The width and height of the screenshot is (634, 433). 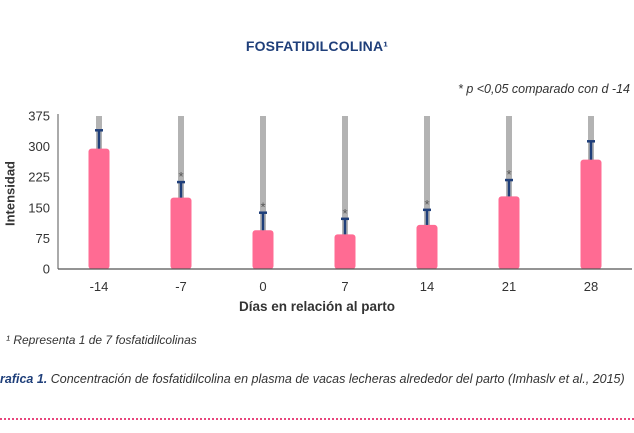 What do you see at coordinates (344, 286) in the screenshot?
I see `x-tick-label: 7` at bounding box center [344, 286].